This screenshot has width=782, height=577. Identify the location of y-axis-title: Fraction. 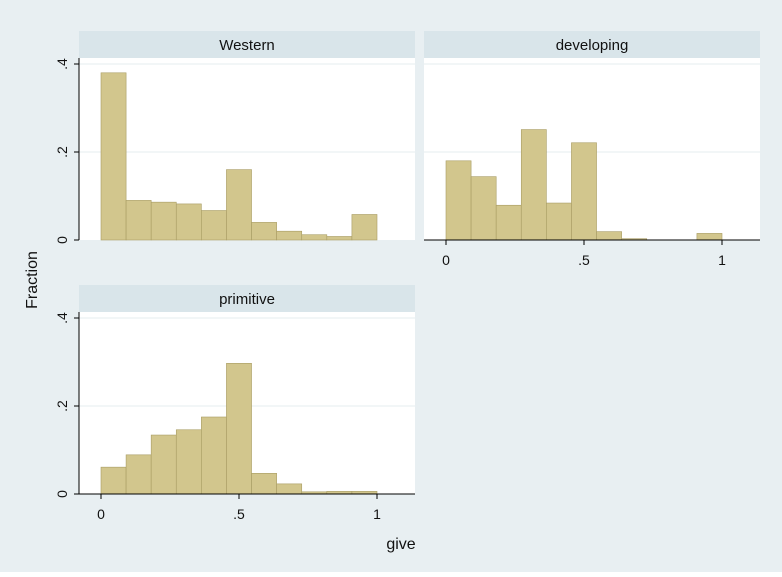
(32, 280).